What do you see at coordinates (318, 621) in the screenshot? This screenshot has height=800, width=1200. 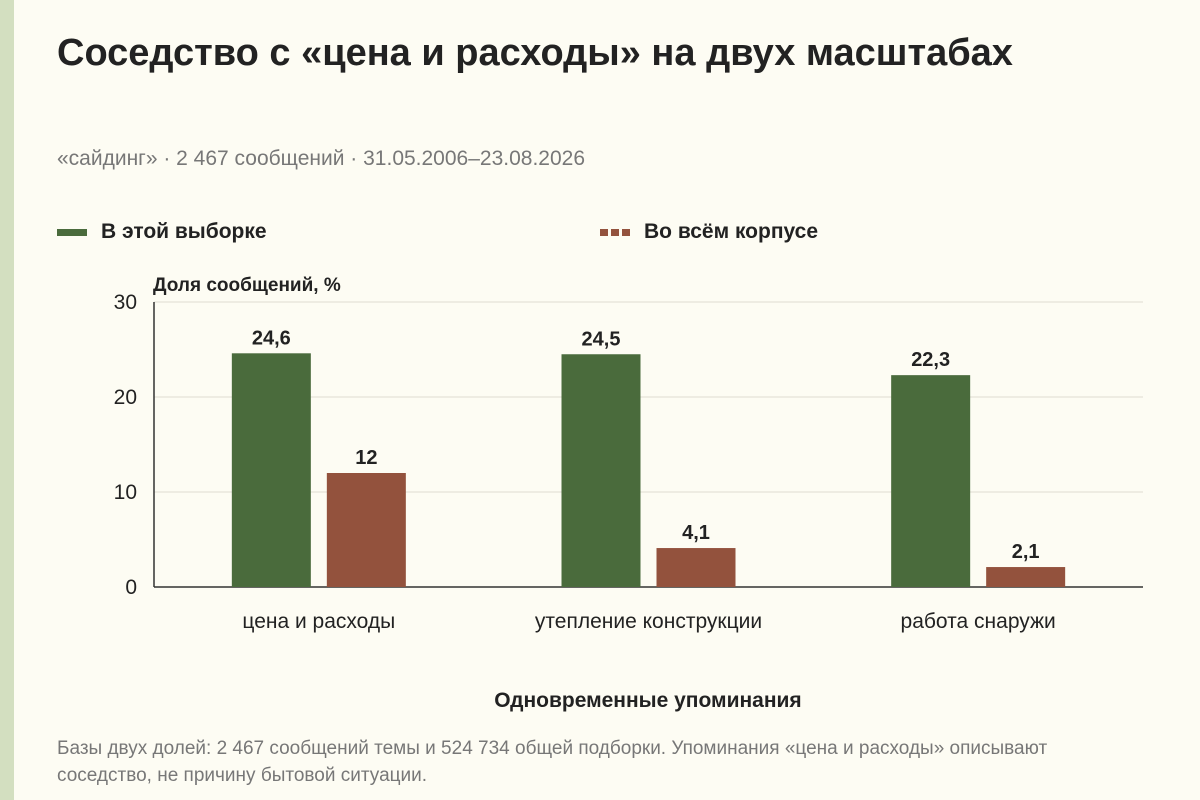 I see `x-category-label: цена и расходы` at bounding box center [318, 621].